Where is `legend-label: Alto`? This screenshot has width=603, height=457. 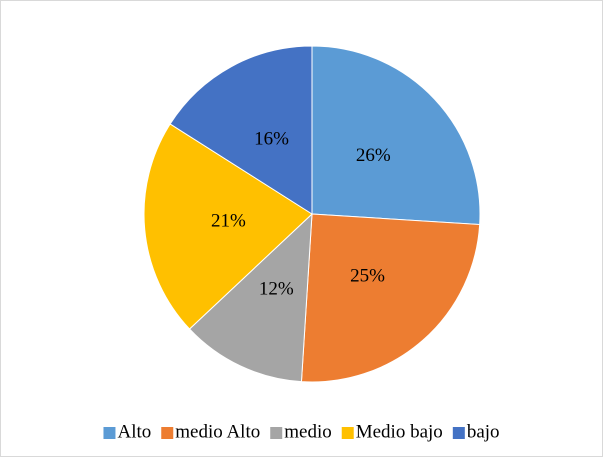 legend-label: Alto is located at coordinates (134, 431).